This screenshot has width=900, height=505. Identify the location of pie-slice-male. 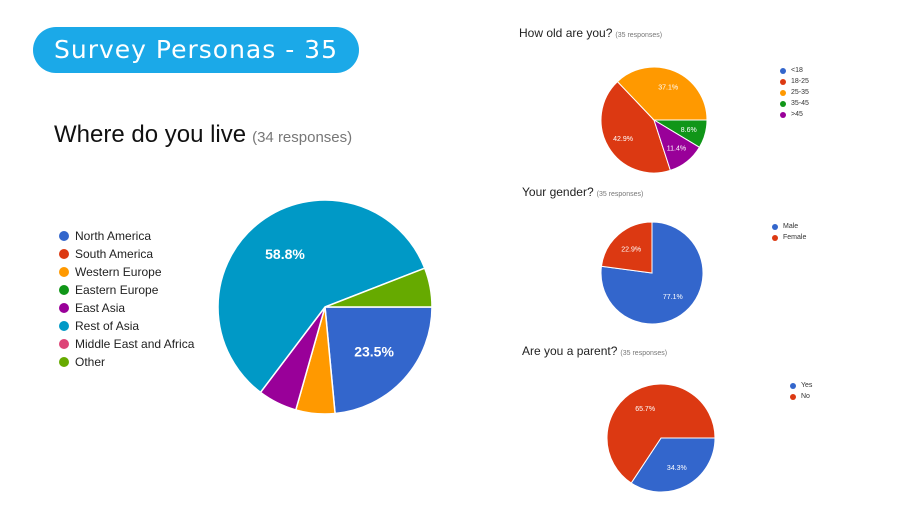
(652, 273).